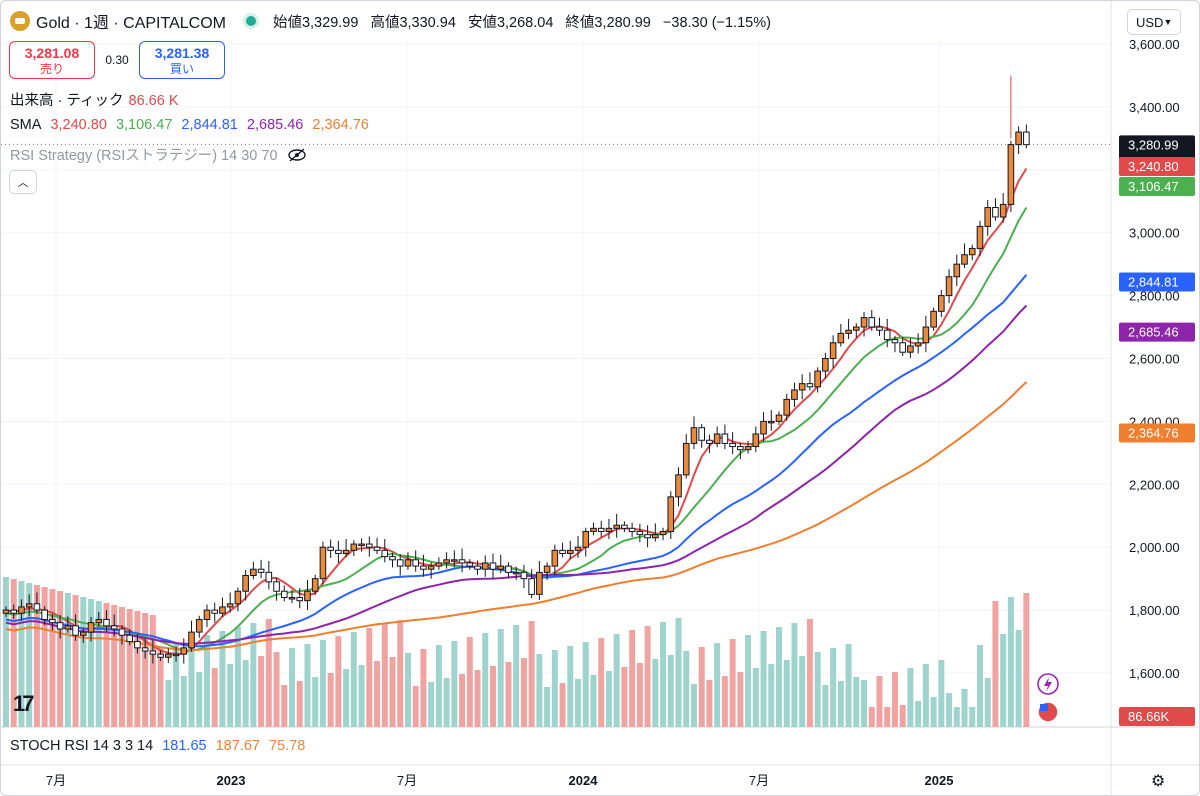 The width and height of the screenshot is (1200, 796). Describe the element at coordinates (1150, 22) in the screenshot. I see `currency-label: USD` at that location.